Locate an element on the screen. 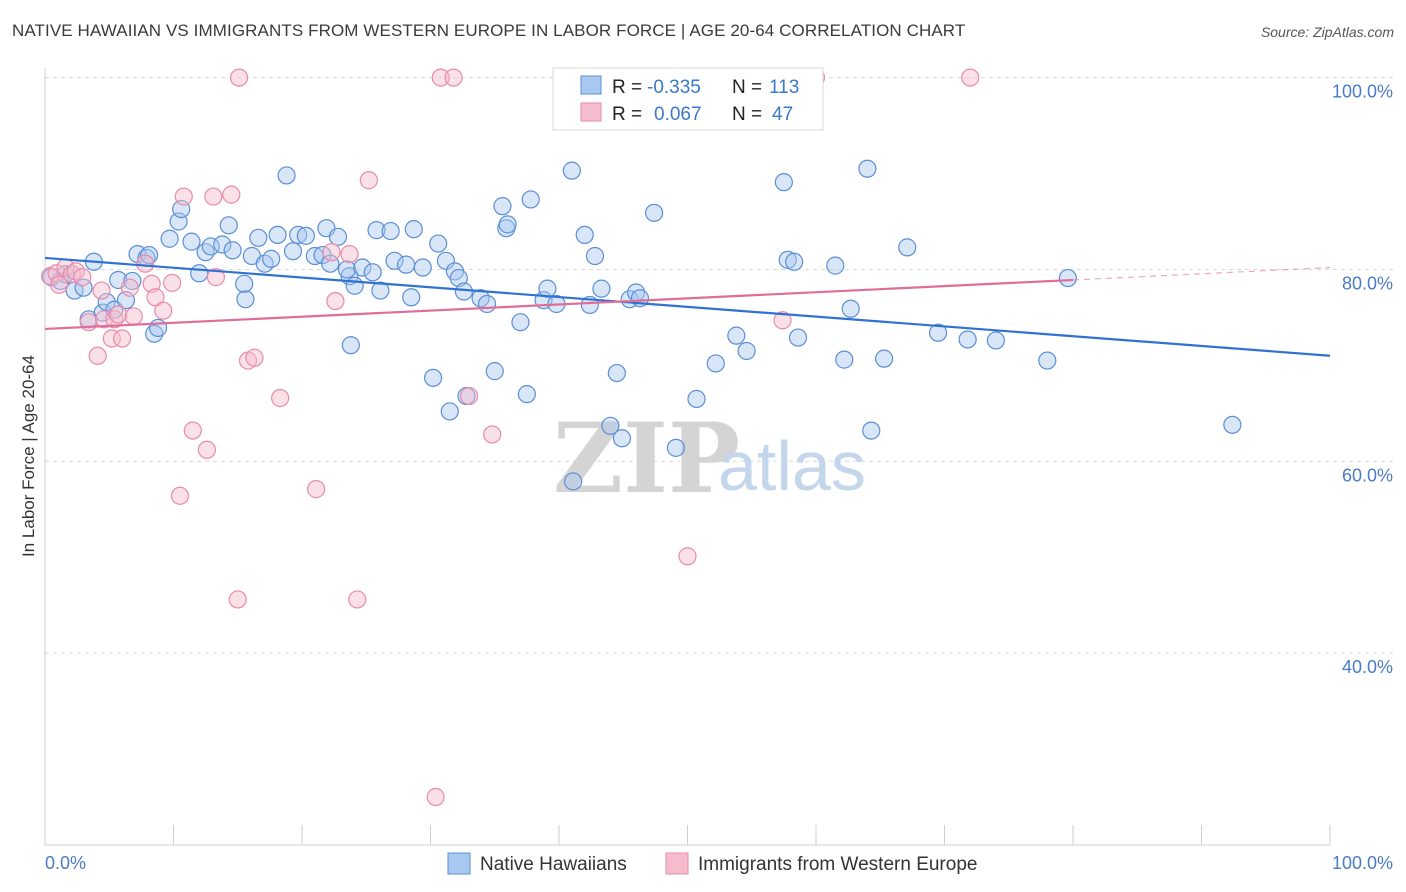 The width and height of the screenshot is (1406, 892). watermark-zip: ZIP is located at coordinates (646, 458).